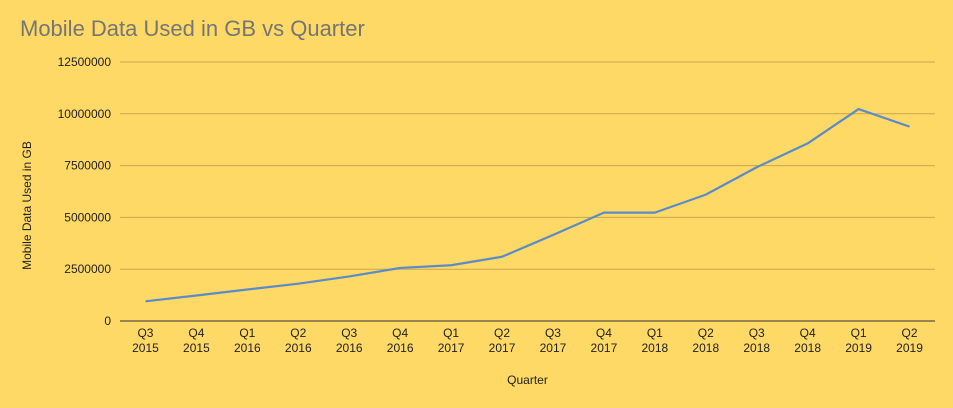  I want to click on y-axis-title: Mobile Data Used in GB, so click(27, 205).